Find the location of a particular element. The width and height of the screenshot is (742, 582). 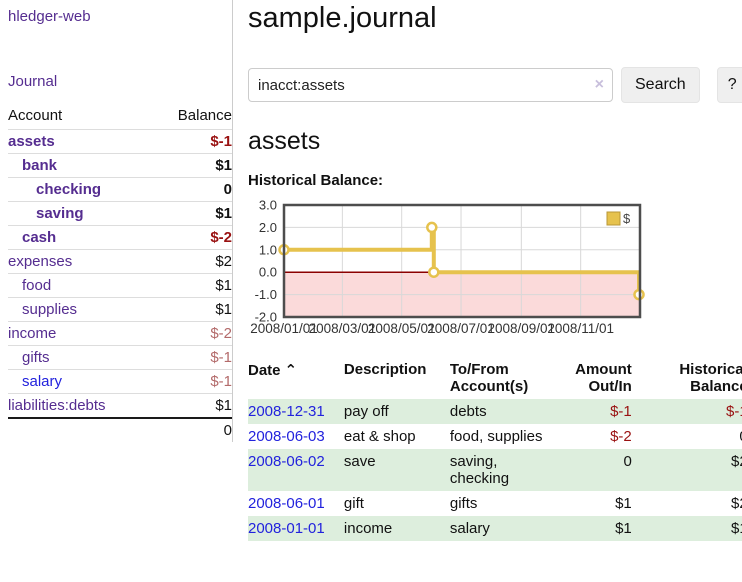

x-tick-label: 2008/07/01 is located at coordinates (461, 328).